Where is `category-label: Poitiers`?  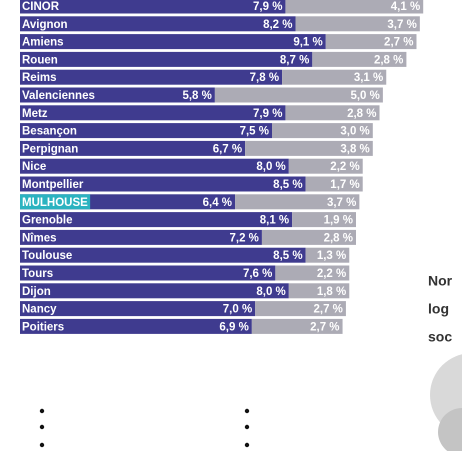
category-label: Poitiers is located at coordinates (43, 327).